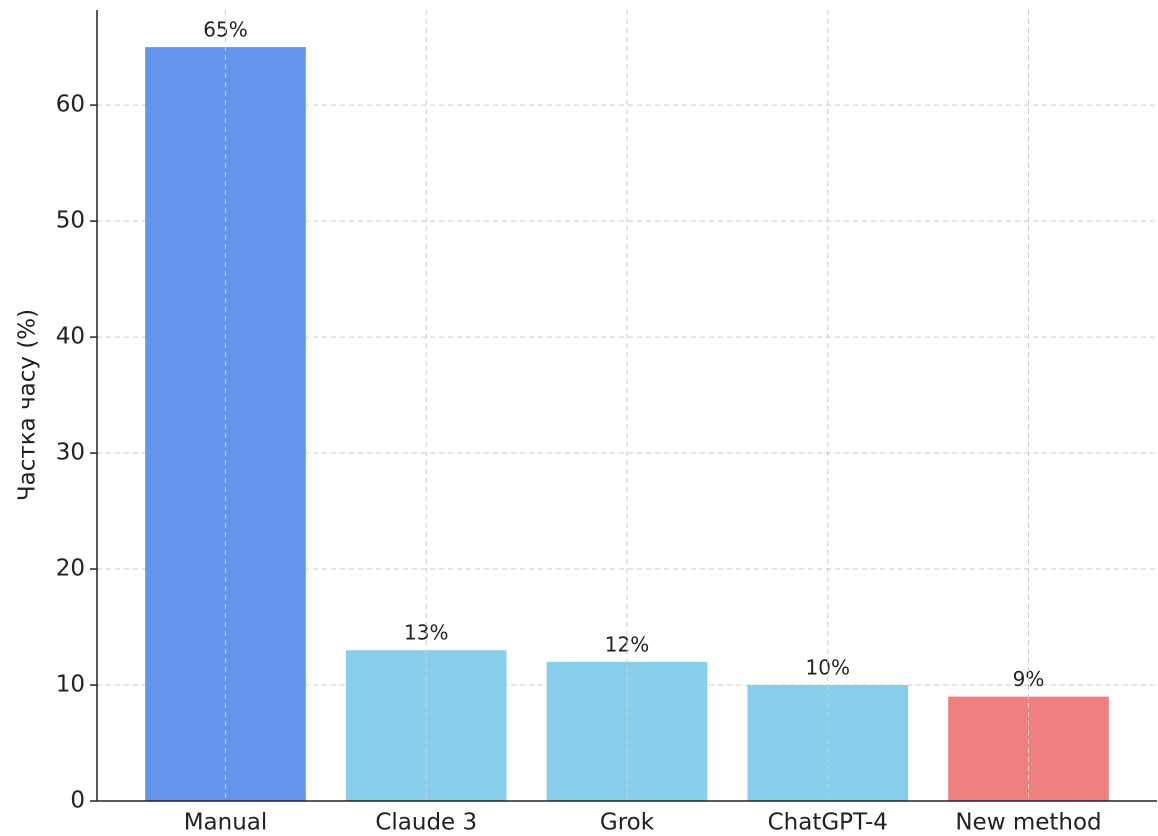 The width and height of the screenshot is (1158, 836). Describe the element at coordinates (70, 337) in the screenshot. I see `y-tick-label: 40` at that location.